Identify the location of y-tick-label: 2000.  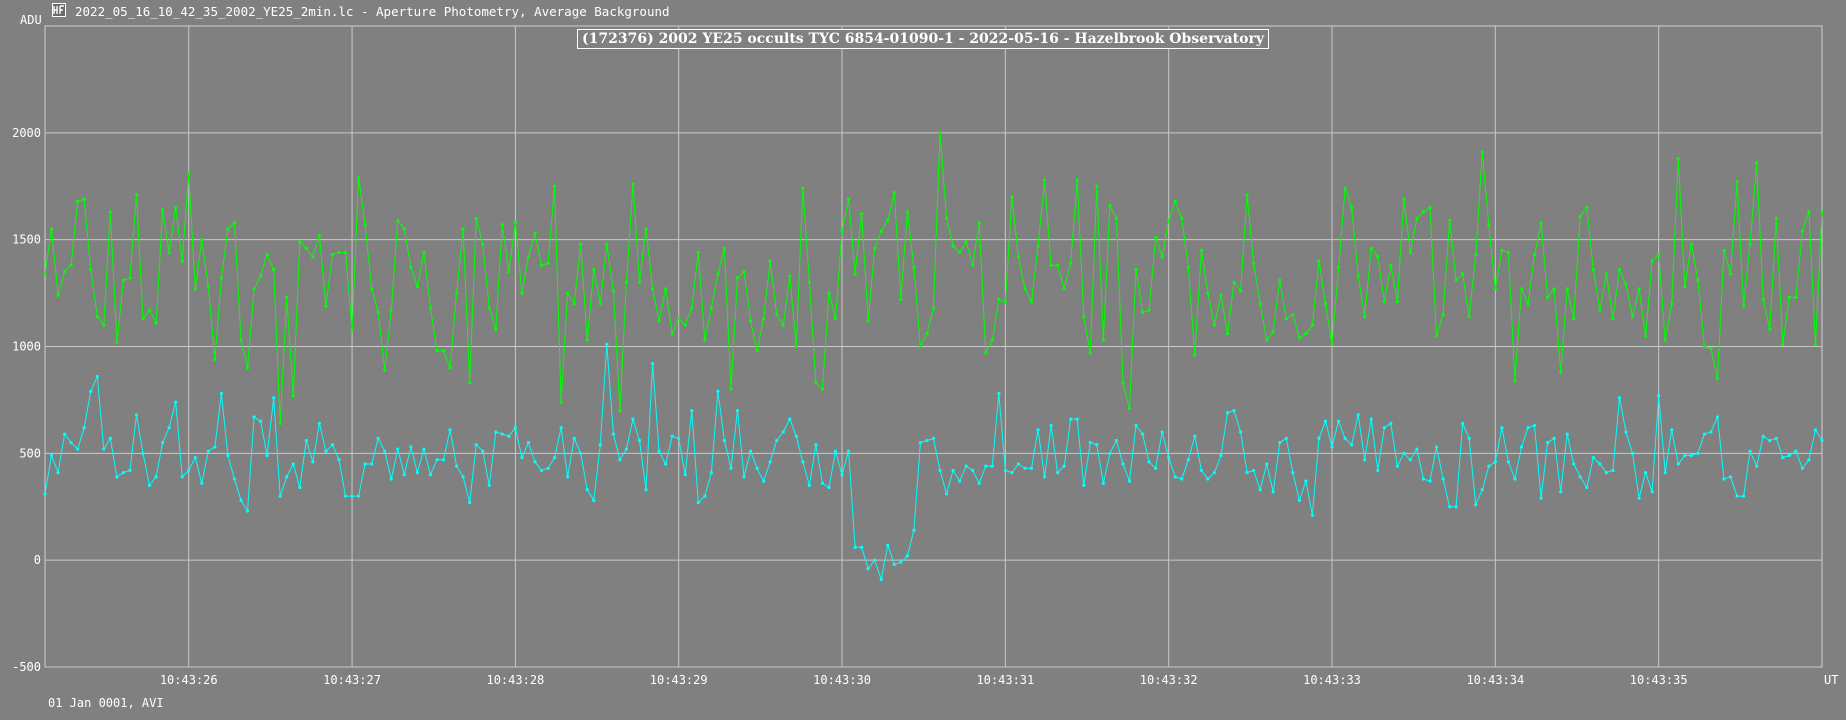
(26, 133).